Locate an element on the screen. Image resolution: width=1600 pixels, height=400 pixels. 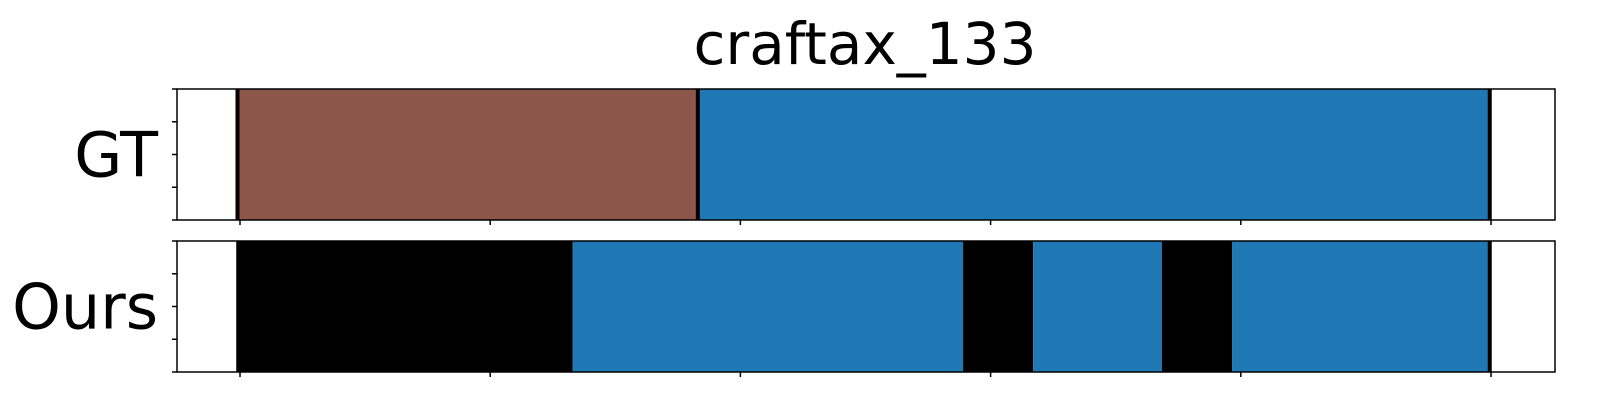
row-label: GT is located at coordinates (116, 155).